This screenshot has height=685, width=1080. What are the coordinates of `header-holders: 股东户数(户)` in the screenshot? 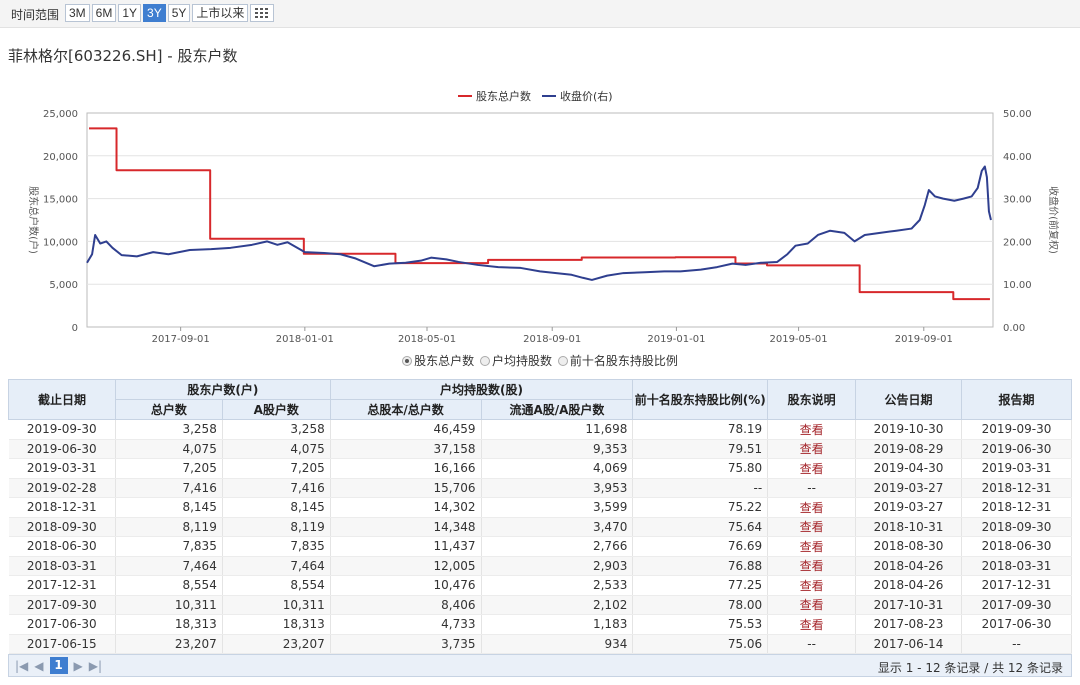 It's located at (222, 389).